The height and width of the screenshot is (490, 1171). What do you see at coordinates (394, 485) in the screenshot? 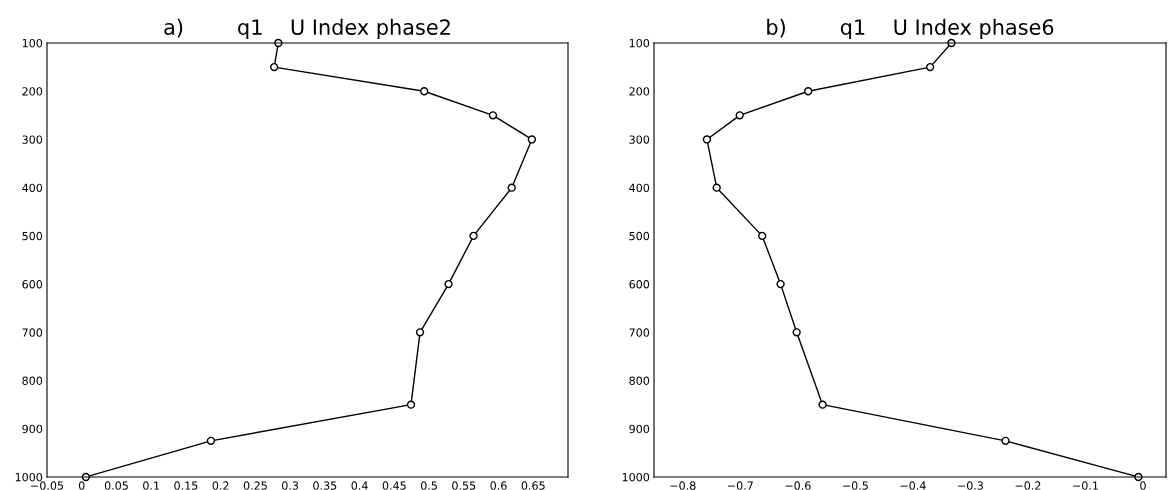
I see `x-tick-label: 0.45` at bounding box center [394, 485].